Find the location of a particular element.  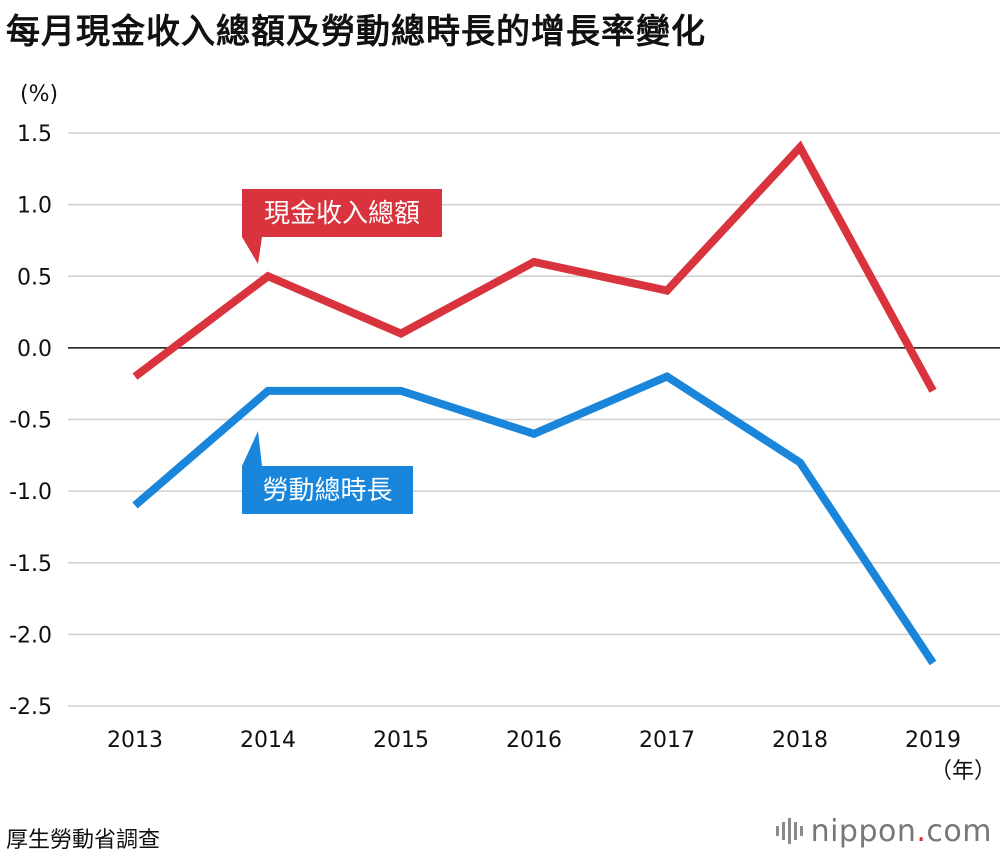

x-axis-unit-label: （年） is located at coordinates (963, 771).